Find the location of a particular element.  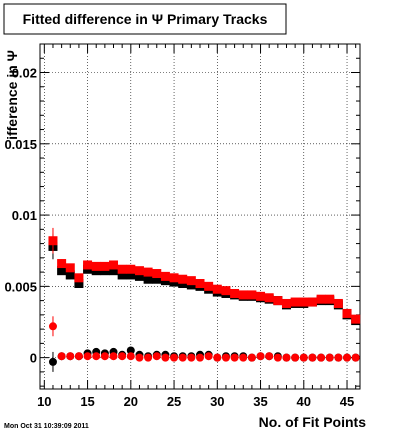

y-axis-label: ifference in Ψ is located at coordinates (12, 95).